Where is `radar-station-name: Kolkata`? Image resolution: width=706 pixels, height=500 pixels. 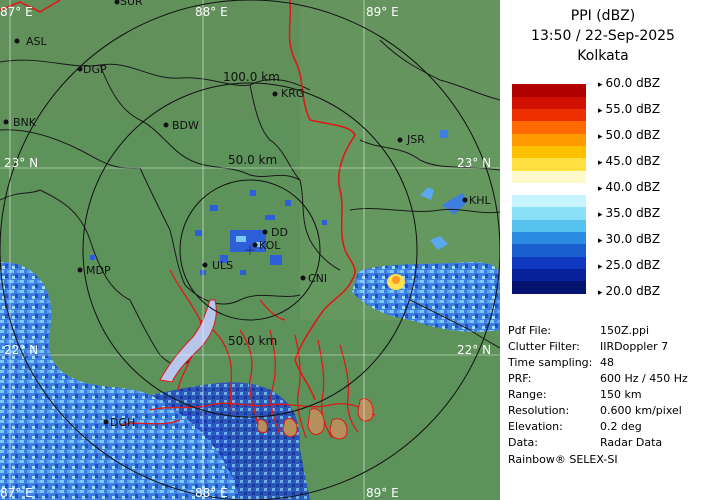
radar-station-name: Kolkata is located at coordinates (603, 56).